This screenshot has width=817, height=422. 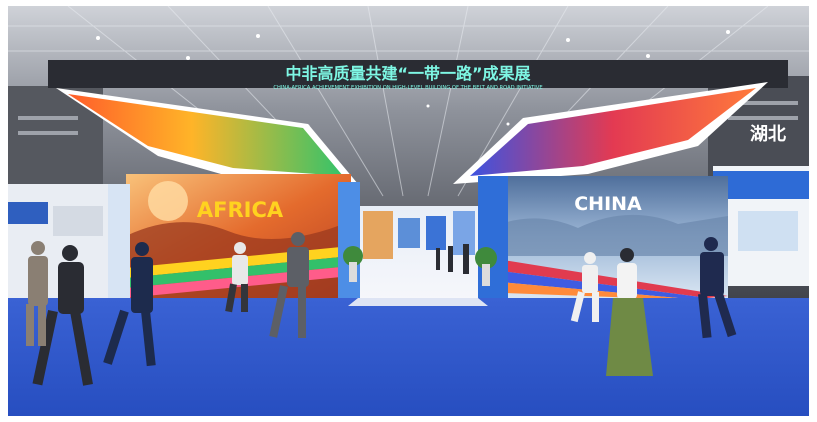 What do you see at coordinates (408, 73) in the screenshot?
I see `banner-title-cn: 中非高质量共建“一带一路”成果展` at bounding box center [408, 73].